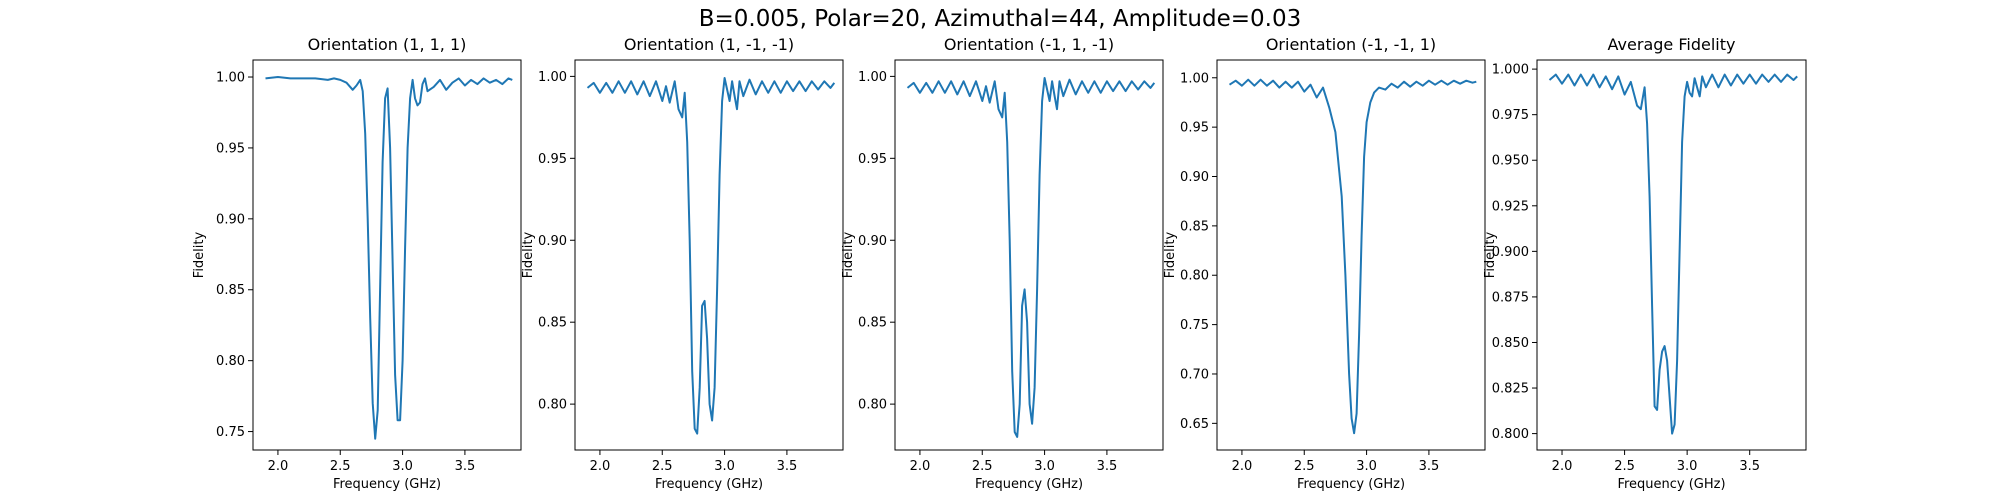 Image resolution: width=2000 pixels, height=500 pixels. What do you see at coordinates (387, 44) in the screenshot?
I see `subplot-title: Orientation (1, 1, 1)` at bounding box center [387, 44].